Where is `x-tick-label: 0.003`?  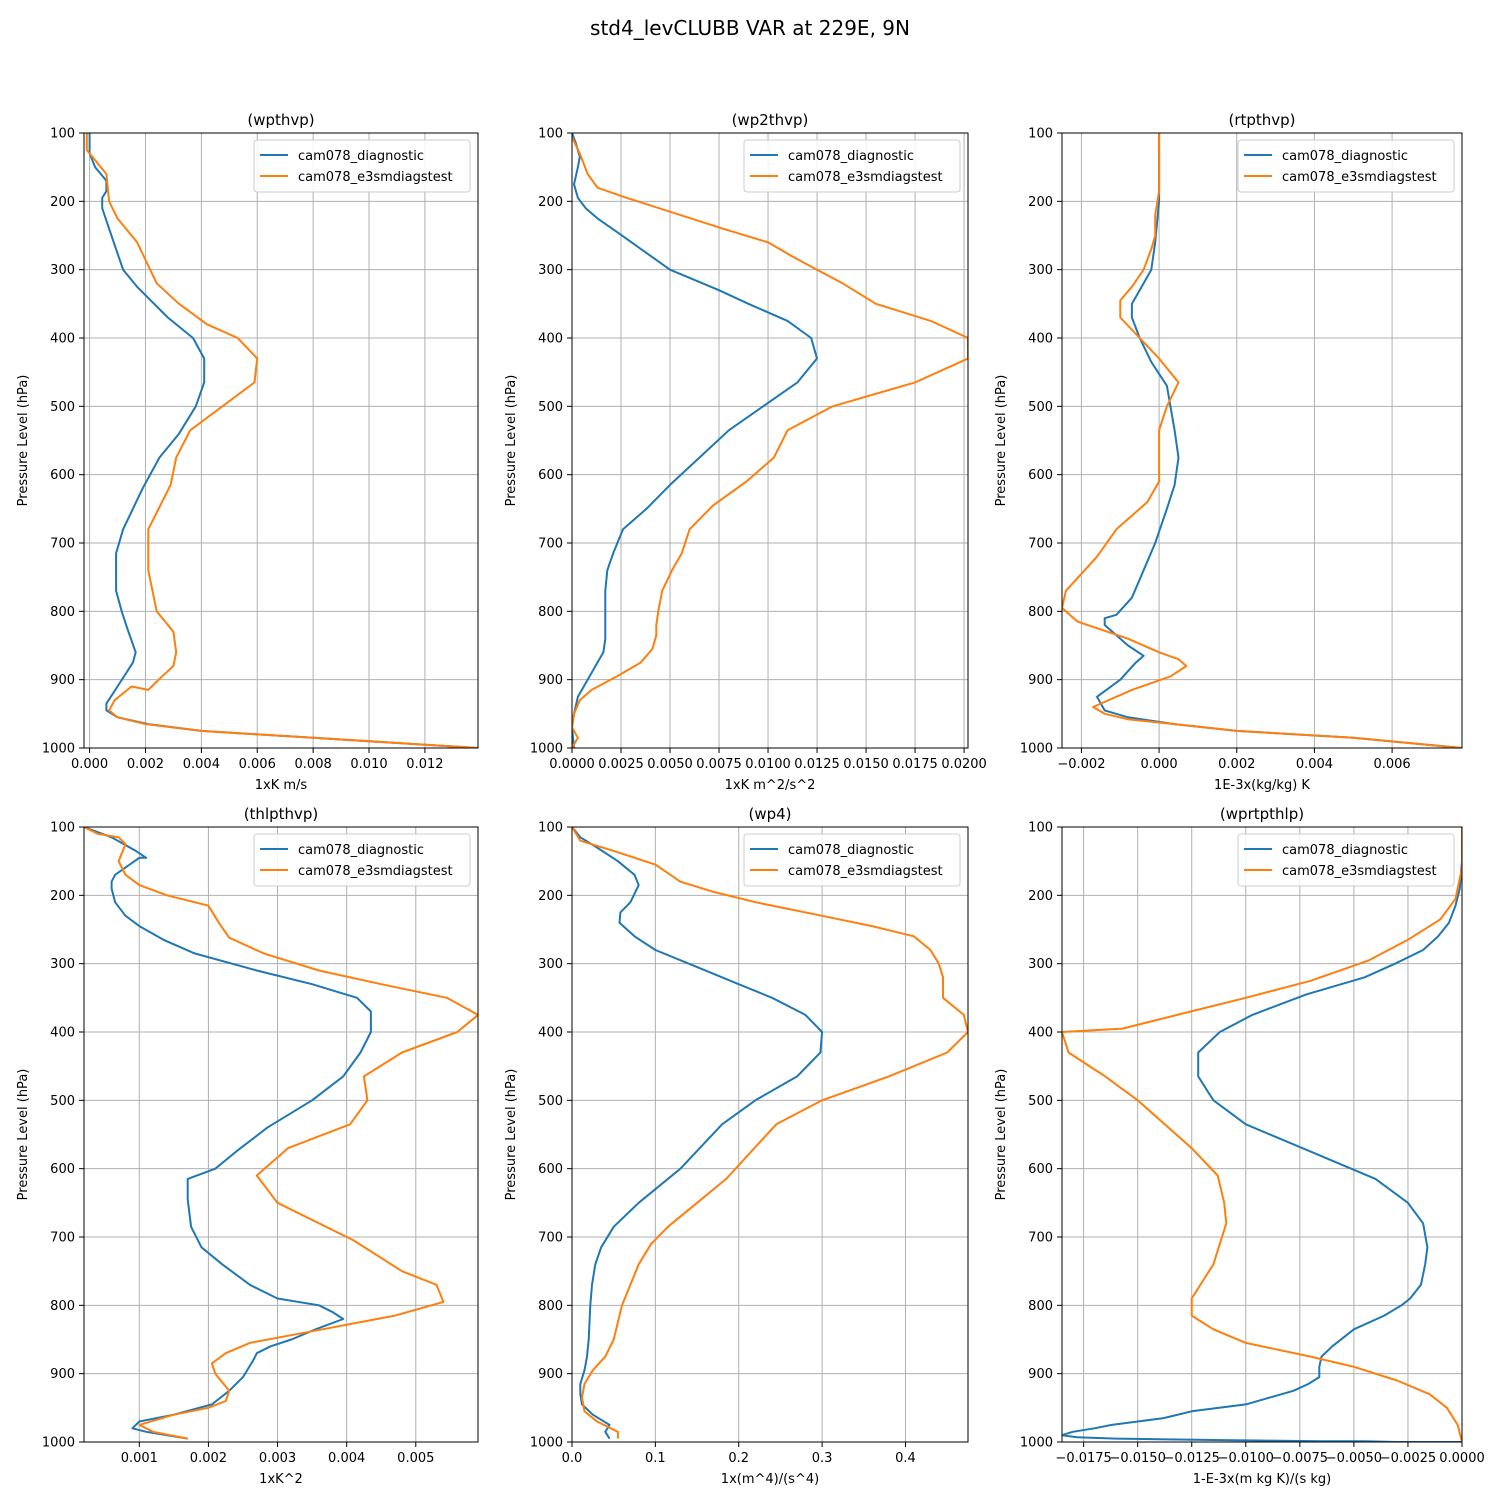
x-tick-label: 0.003 is located at coordinates (277, 1458).